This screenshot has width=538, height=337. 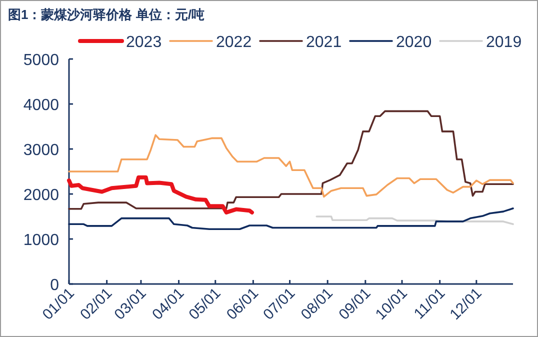 What do you see at coordinates (324, 42) in the screenshot?
I see `legend-label: 2021` at bounding box center [324, 42].